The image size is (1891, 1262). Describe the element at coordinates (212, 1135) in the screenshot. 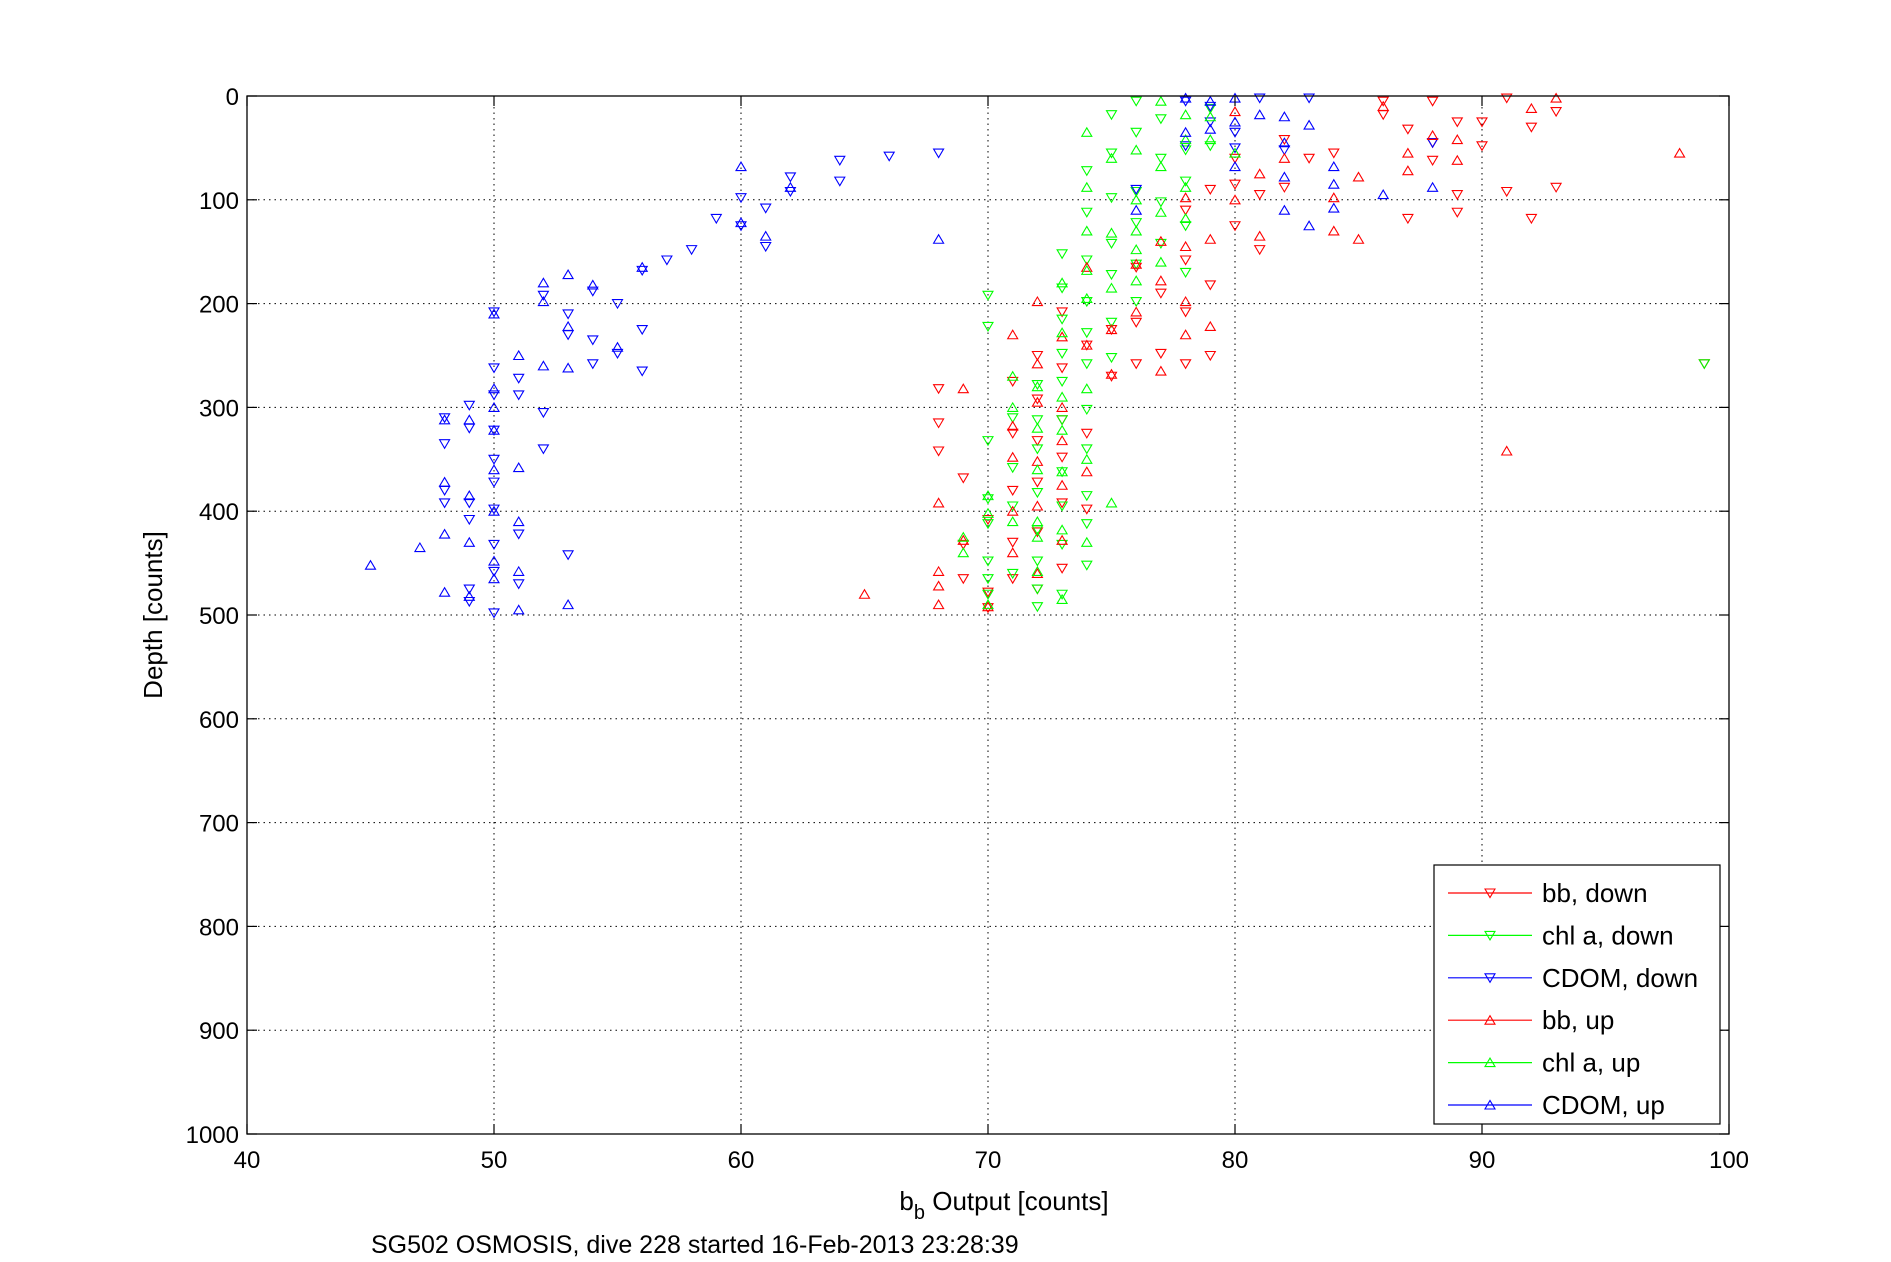

I see `y-tick-label: 1000` at that location.